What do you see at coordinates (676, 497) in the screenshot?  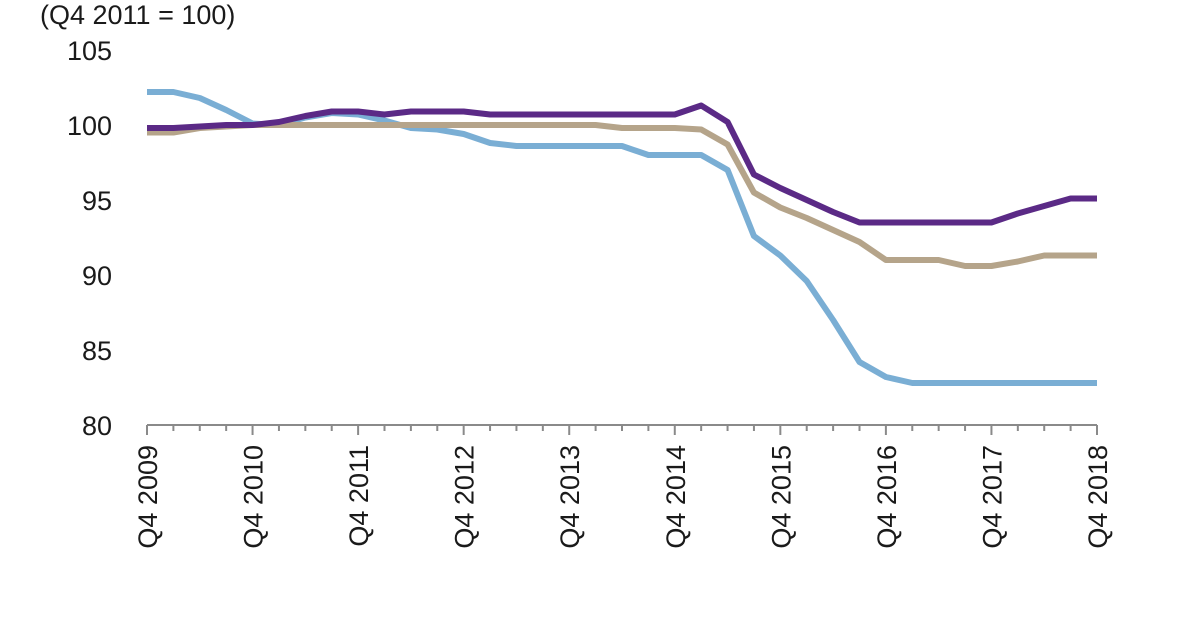 I see `x-tick-label: Q4 2014` at bounding box center [676, 497].